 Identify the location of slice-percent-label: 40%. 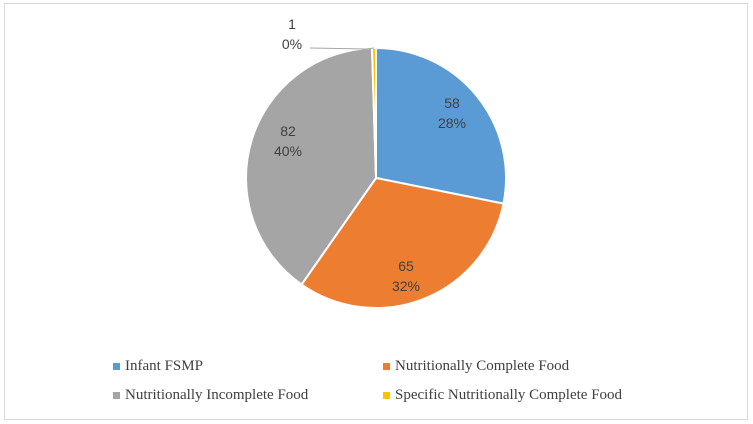
(288, 151).